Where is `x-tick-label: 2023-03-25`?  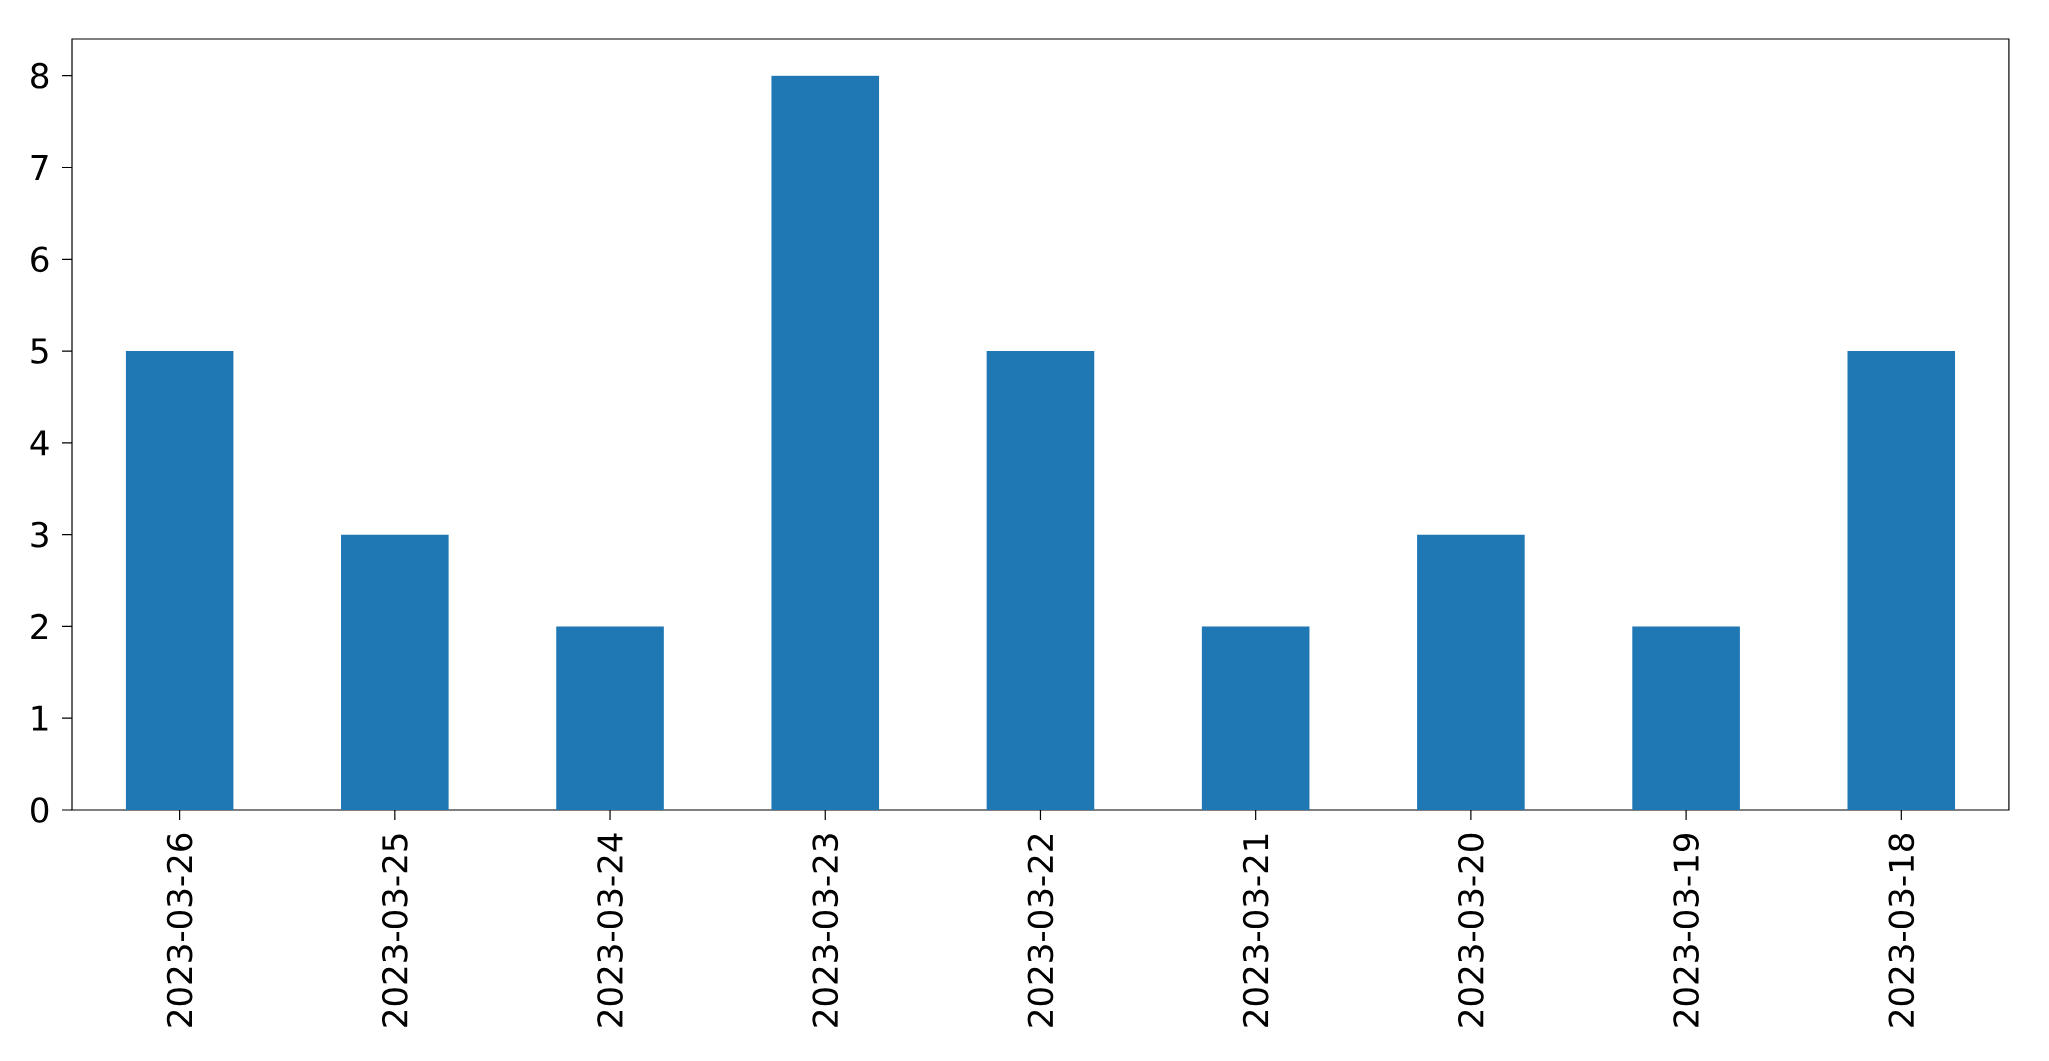
x-tick-label: 2023-03-25 is located at coordinates (394, 930).